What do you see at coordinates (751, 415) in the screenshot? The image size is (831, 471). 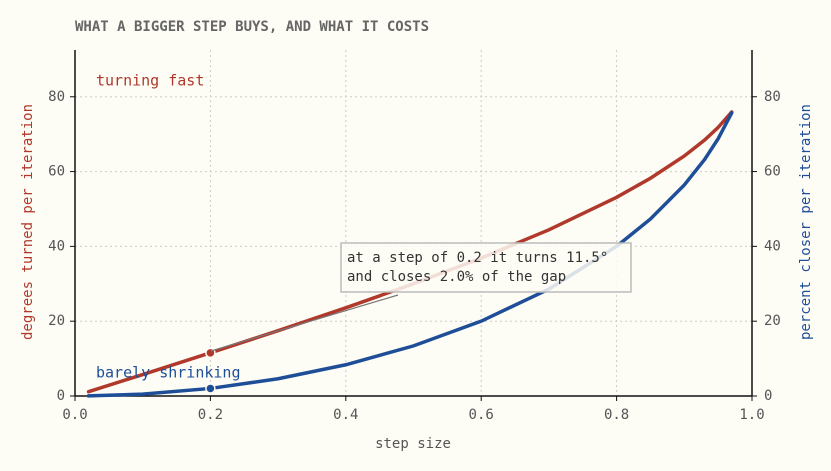 I see `x-tick-label: 1.0` at bounding box center [751, 415].